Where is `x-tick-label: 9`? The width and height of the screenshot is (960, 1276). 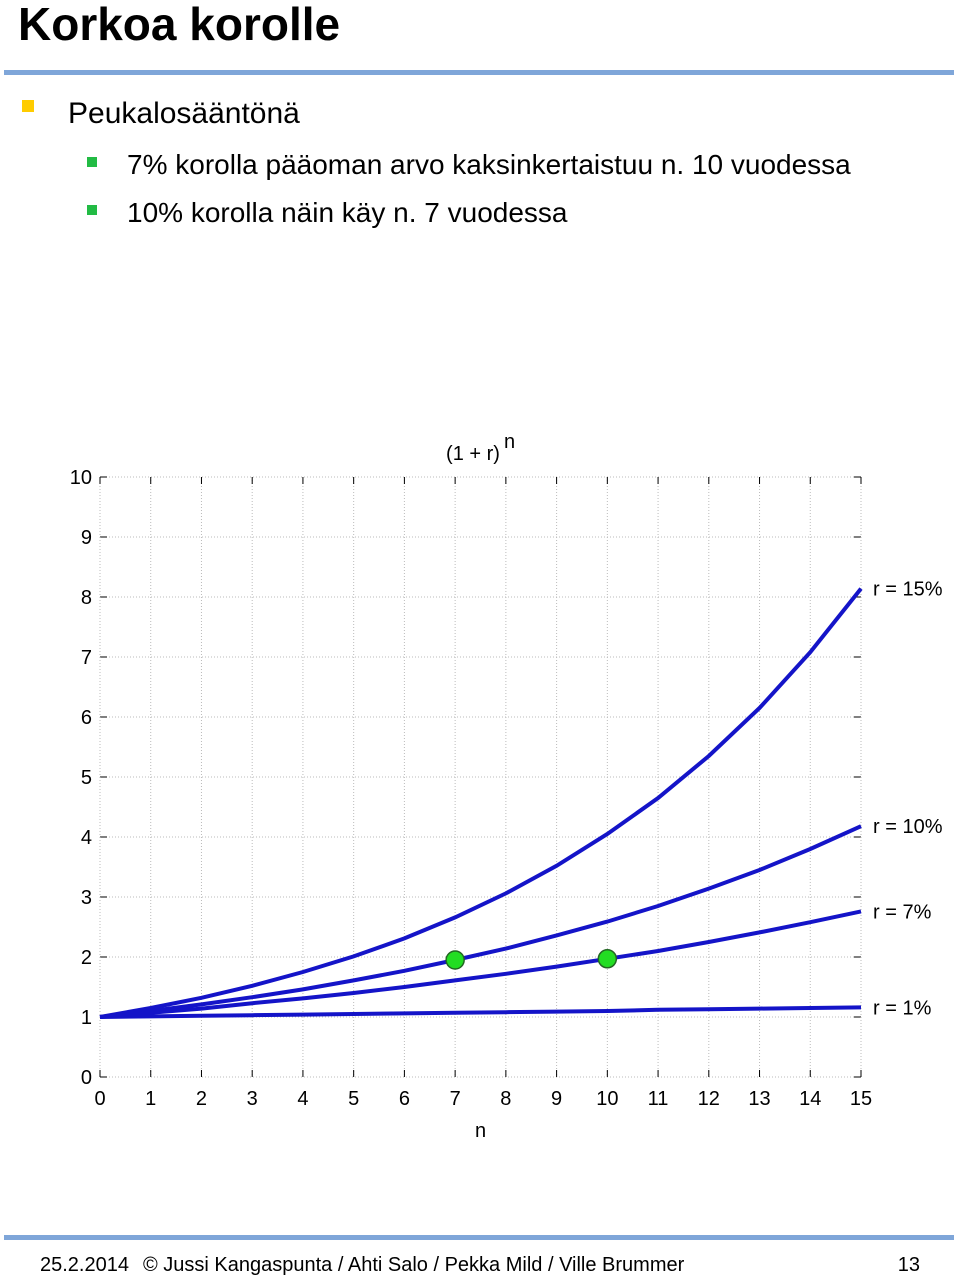 x-tick-label: 9 is located at coordinates (556, 1099).